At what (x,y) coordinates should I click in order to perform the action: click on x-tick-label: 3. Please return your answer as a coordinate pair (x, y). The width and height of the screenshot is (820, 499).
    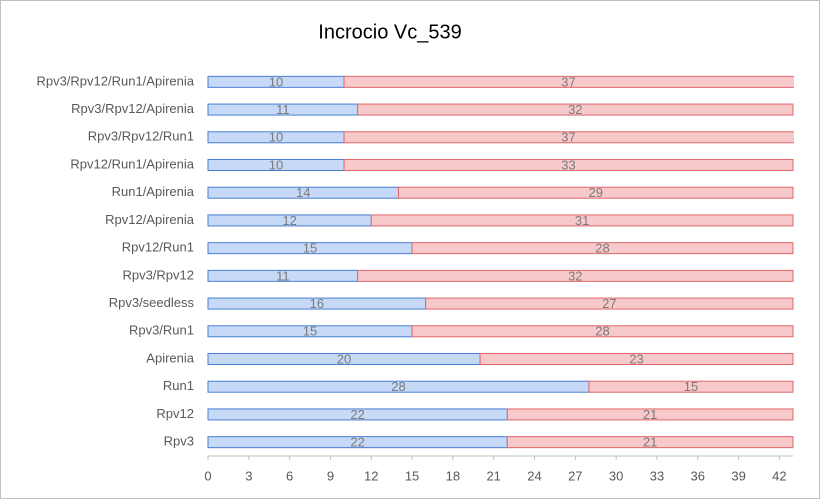
    Looking at the image, I should click on (248, 475).